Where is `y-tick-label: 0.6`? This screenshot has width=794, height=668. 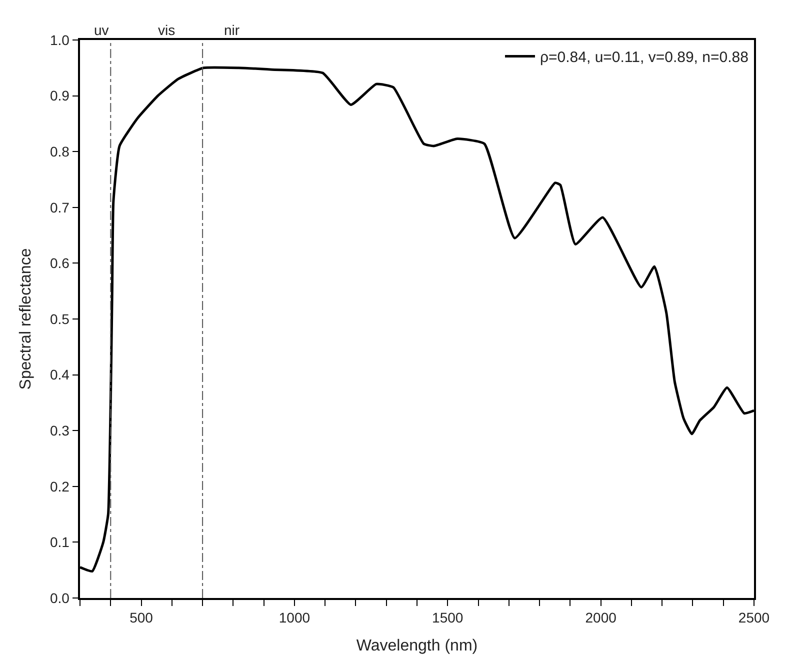
y-tick-label: 0.6 is located at coordinates (60, 263).